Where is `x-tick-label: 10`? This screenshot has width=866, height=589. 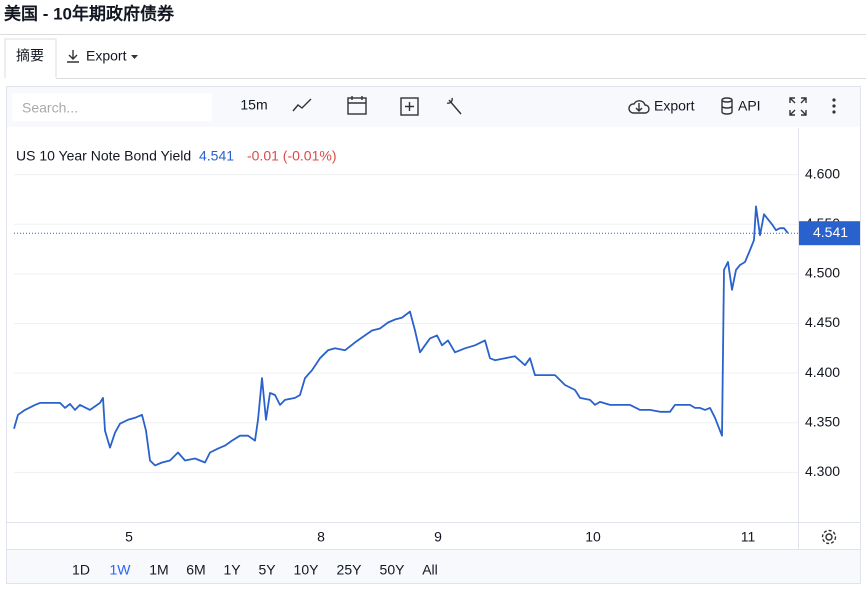 x-tick-label: 10 is located at coordinates (593, 537).